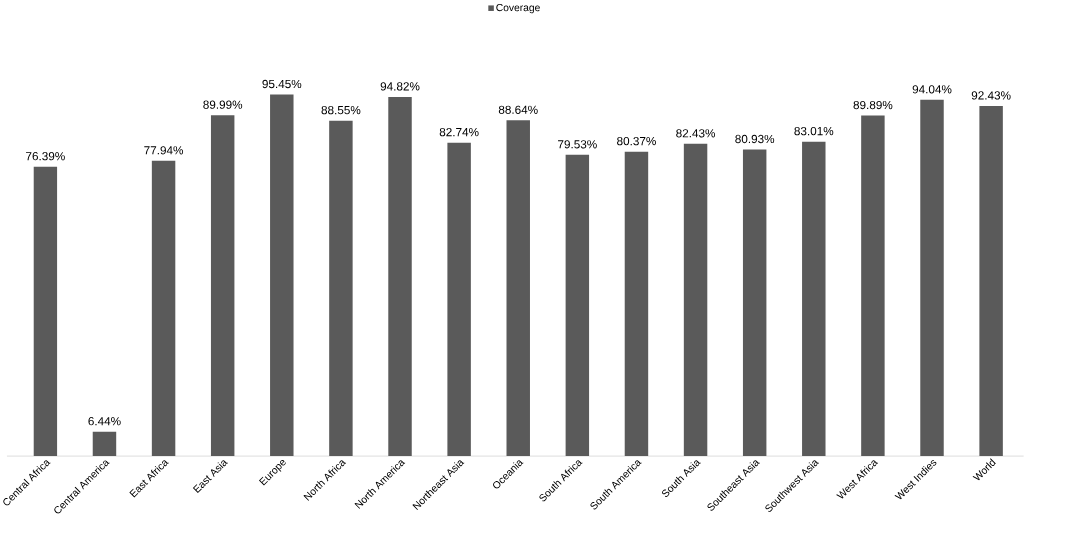  I want to click on data-label: 80.93%, so click(755, 139).